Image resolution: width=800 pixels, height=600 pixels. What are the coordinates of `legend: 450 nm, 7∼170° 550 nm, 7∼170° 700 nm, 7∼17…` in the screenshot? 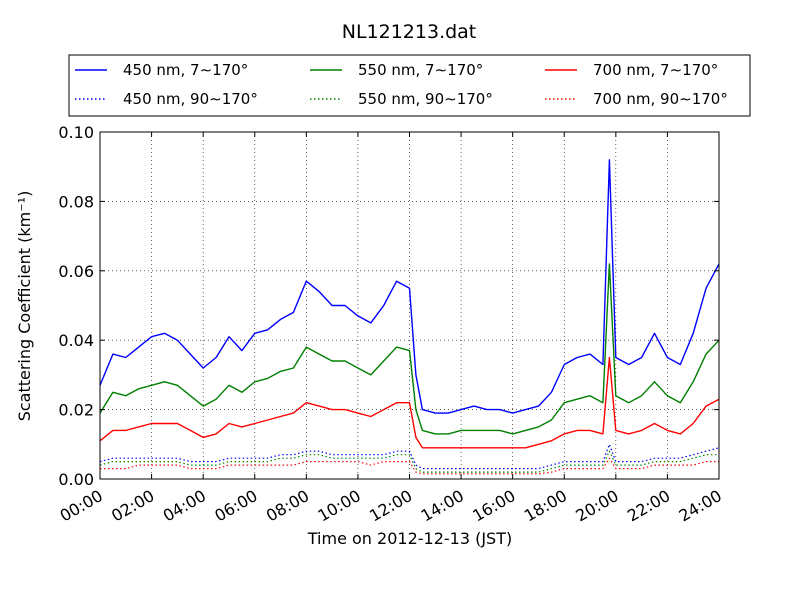 It's located at (409, 85).